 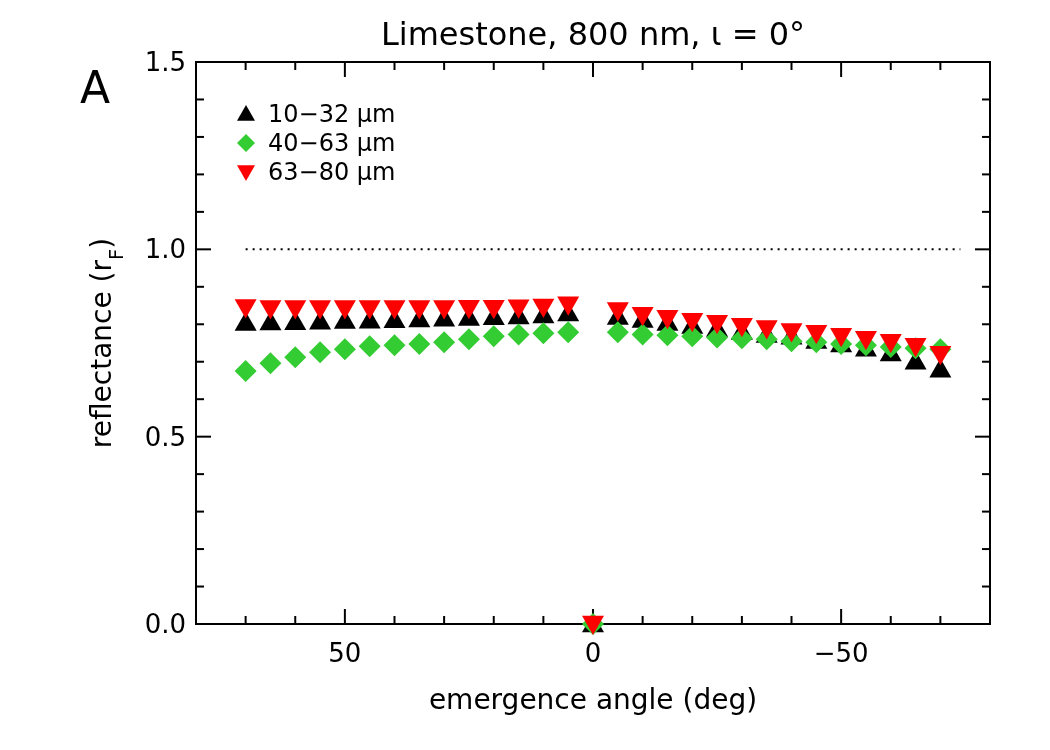 I want to click on y-tick-label: 1.0, so click(x=165, y=249).